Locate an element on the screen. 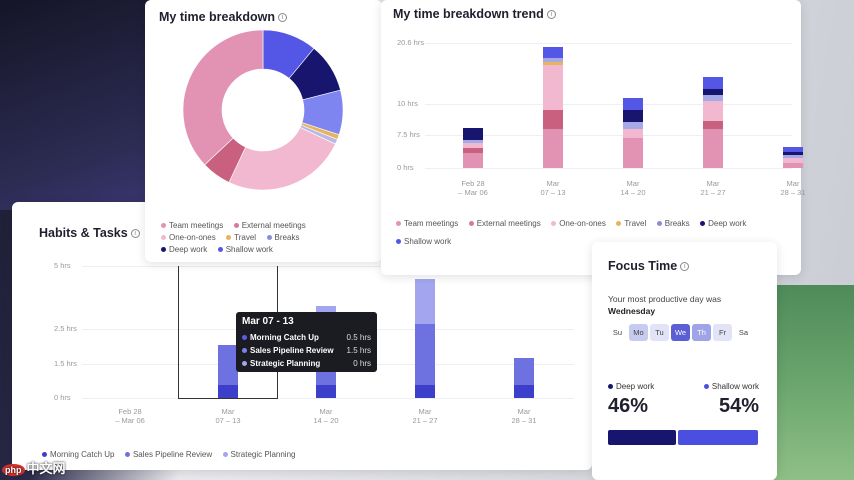 This screenshot has height=480, width=854. legend-item: Strategic Planning is located at coordinates (258, 454).